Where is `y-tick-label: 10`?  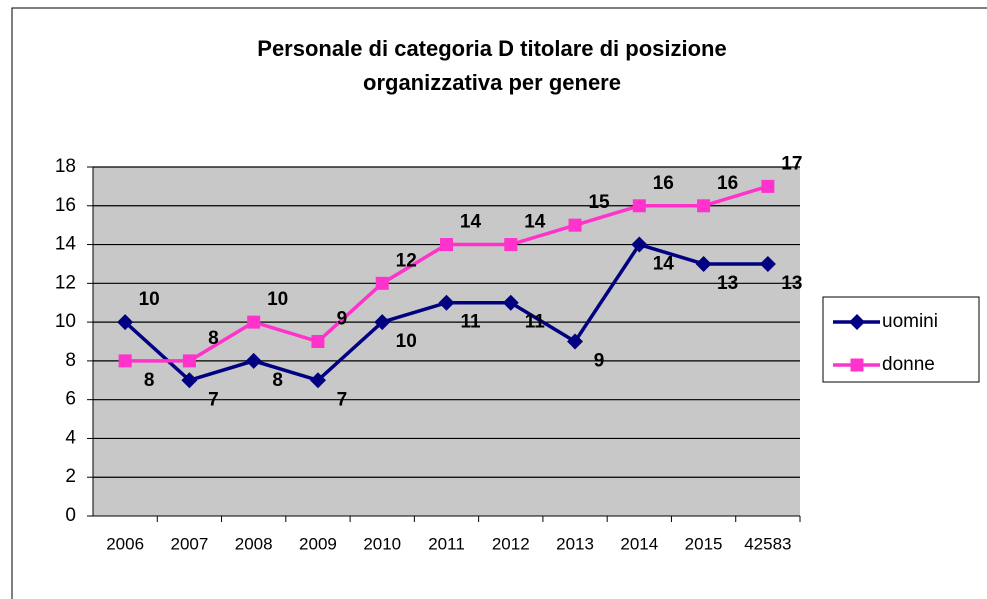
y-tick-label: 10 is located at coordinates (65, 321).